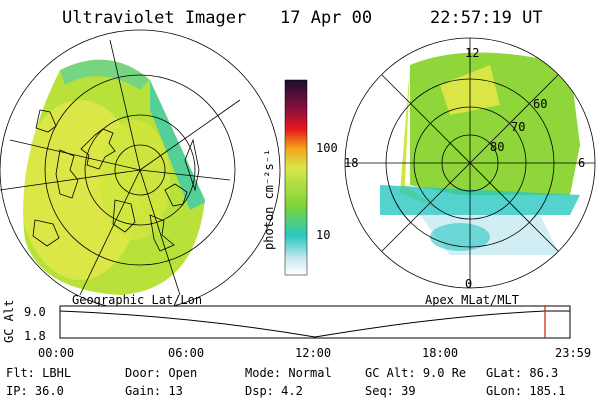  Describe the element at coordinates (137, 300) in the screenshot. I see `left-map-caption: Geographic Lat/Lon` at that location.